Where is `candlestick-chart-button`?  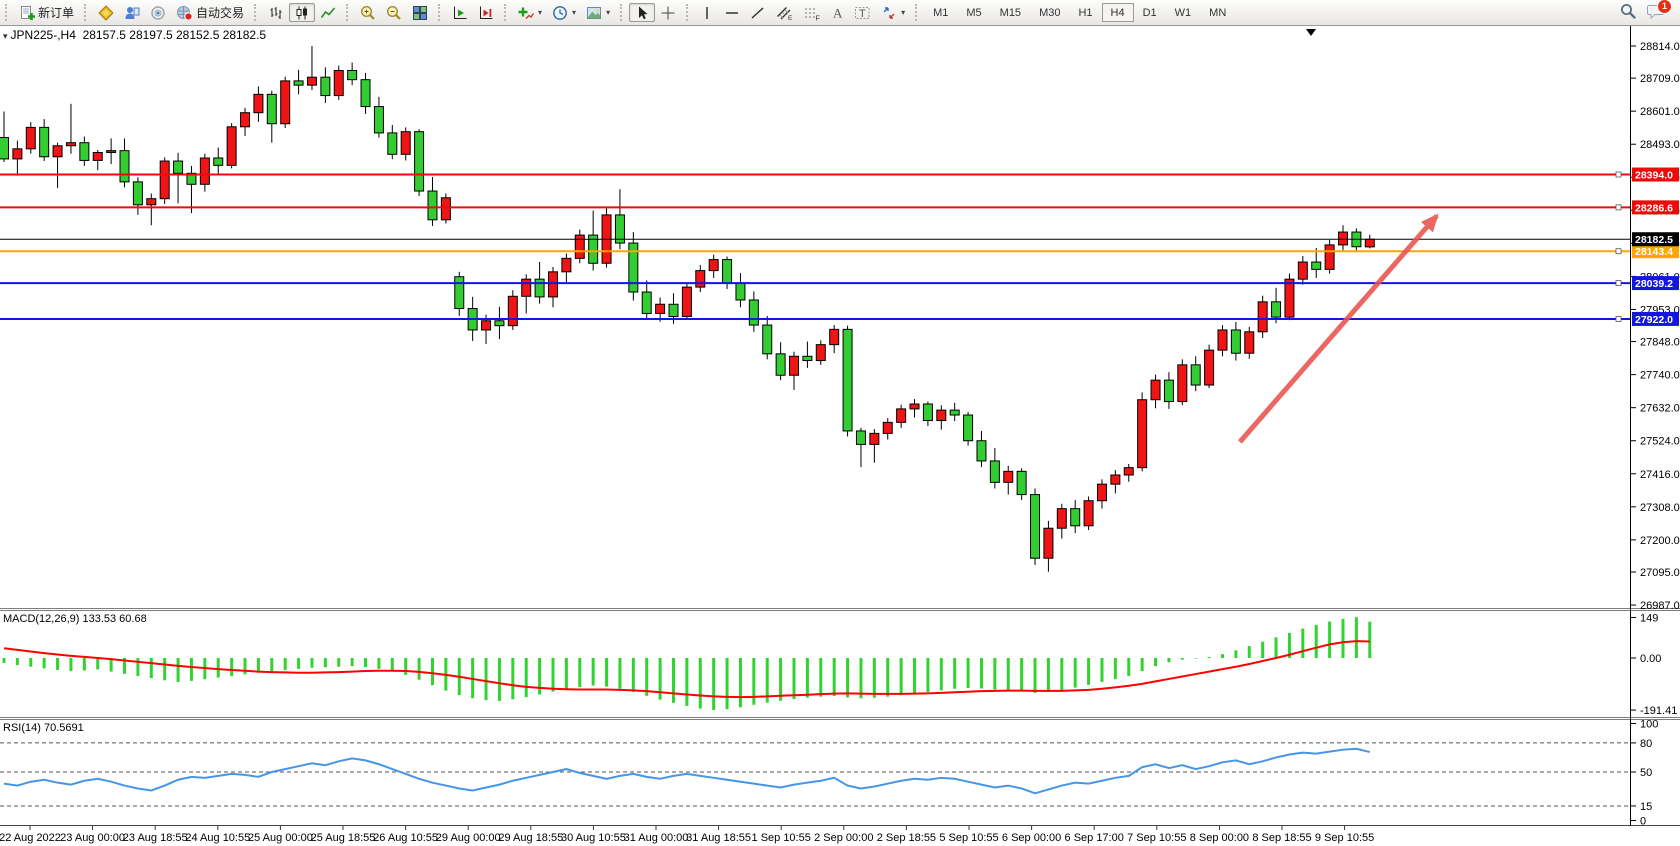 candlestick-chart-button is located at coordinates (302, 12).